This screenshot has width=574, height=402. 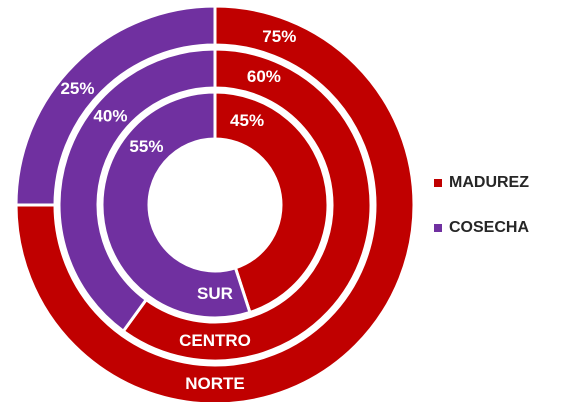 I want to click on data-label: 40%, so click(x=110, y=116).